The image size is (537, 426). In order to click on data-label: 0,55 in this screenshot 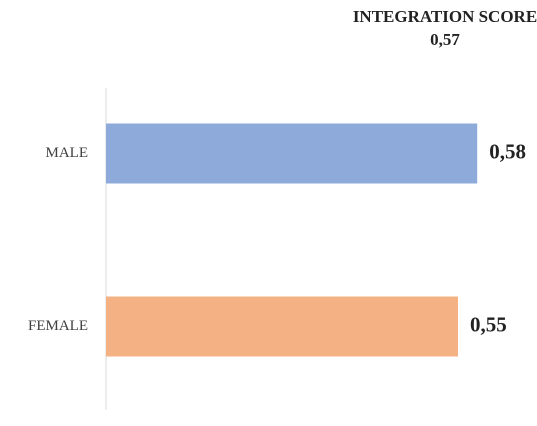, I will do `click(488, 324)`.